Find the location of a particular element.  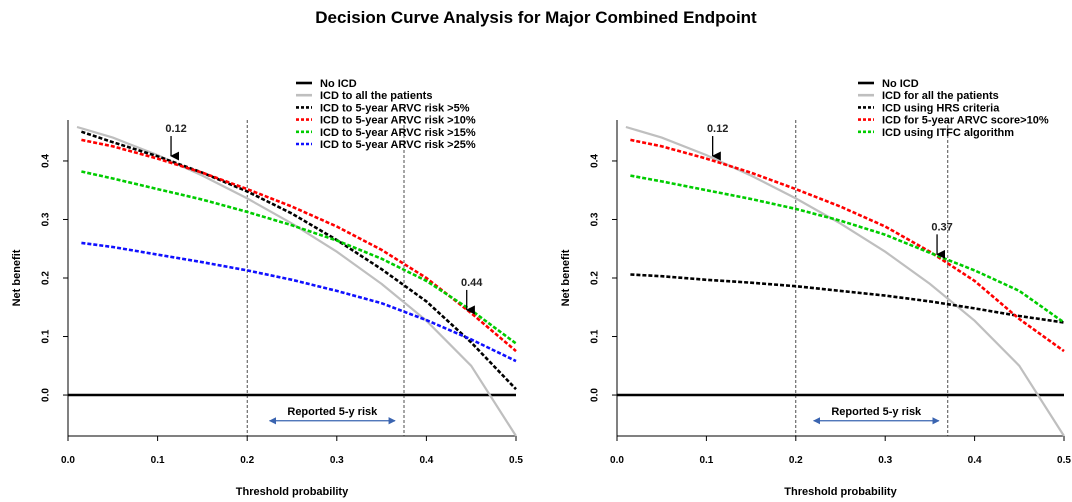

legend-label: ICD to 5-year ARVC risk >5% is located at coordinates (395, 108).